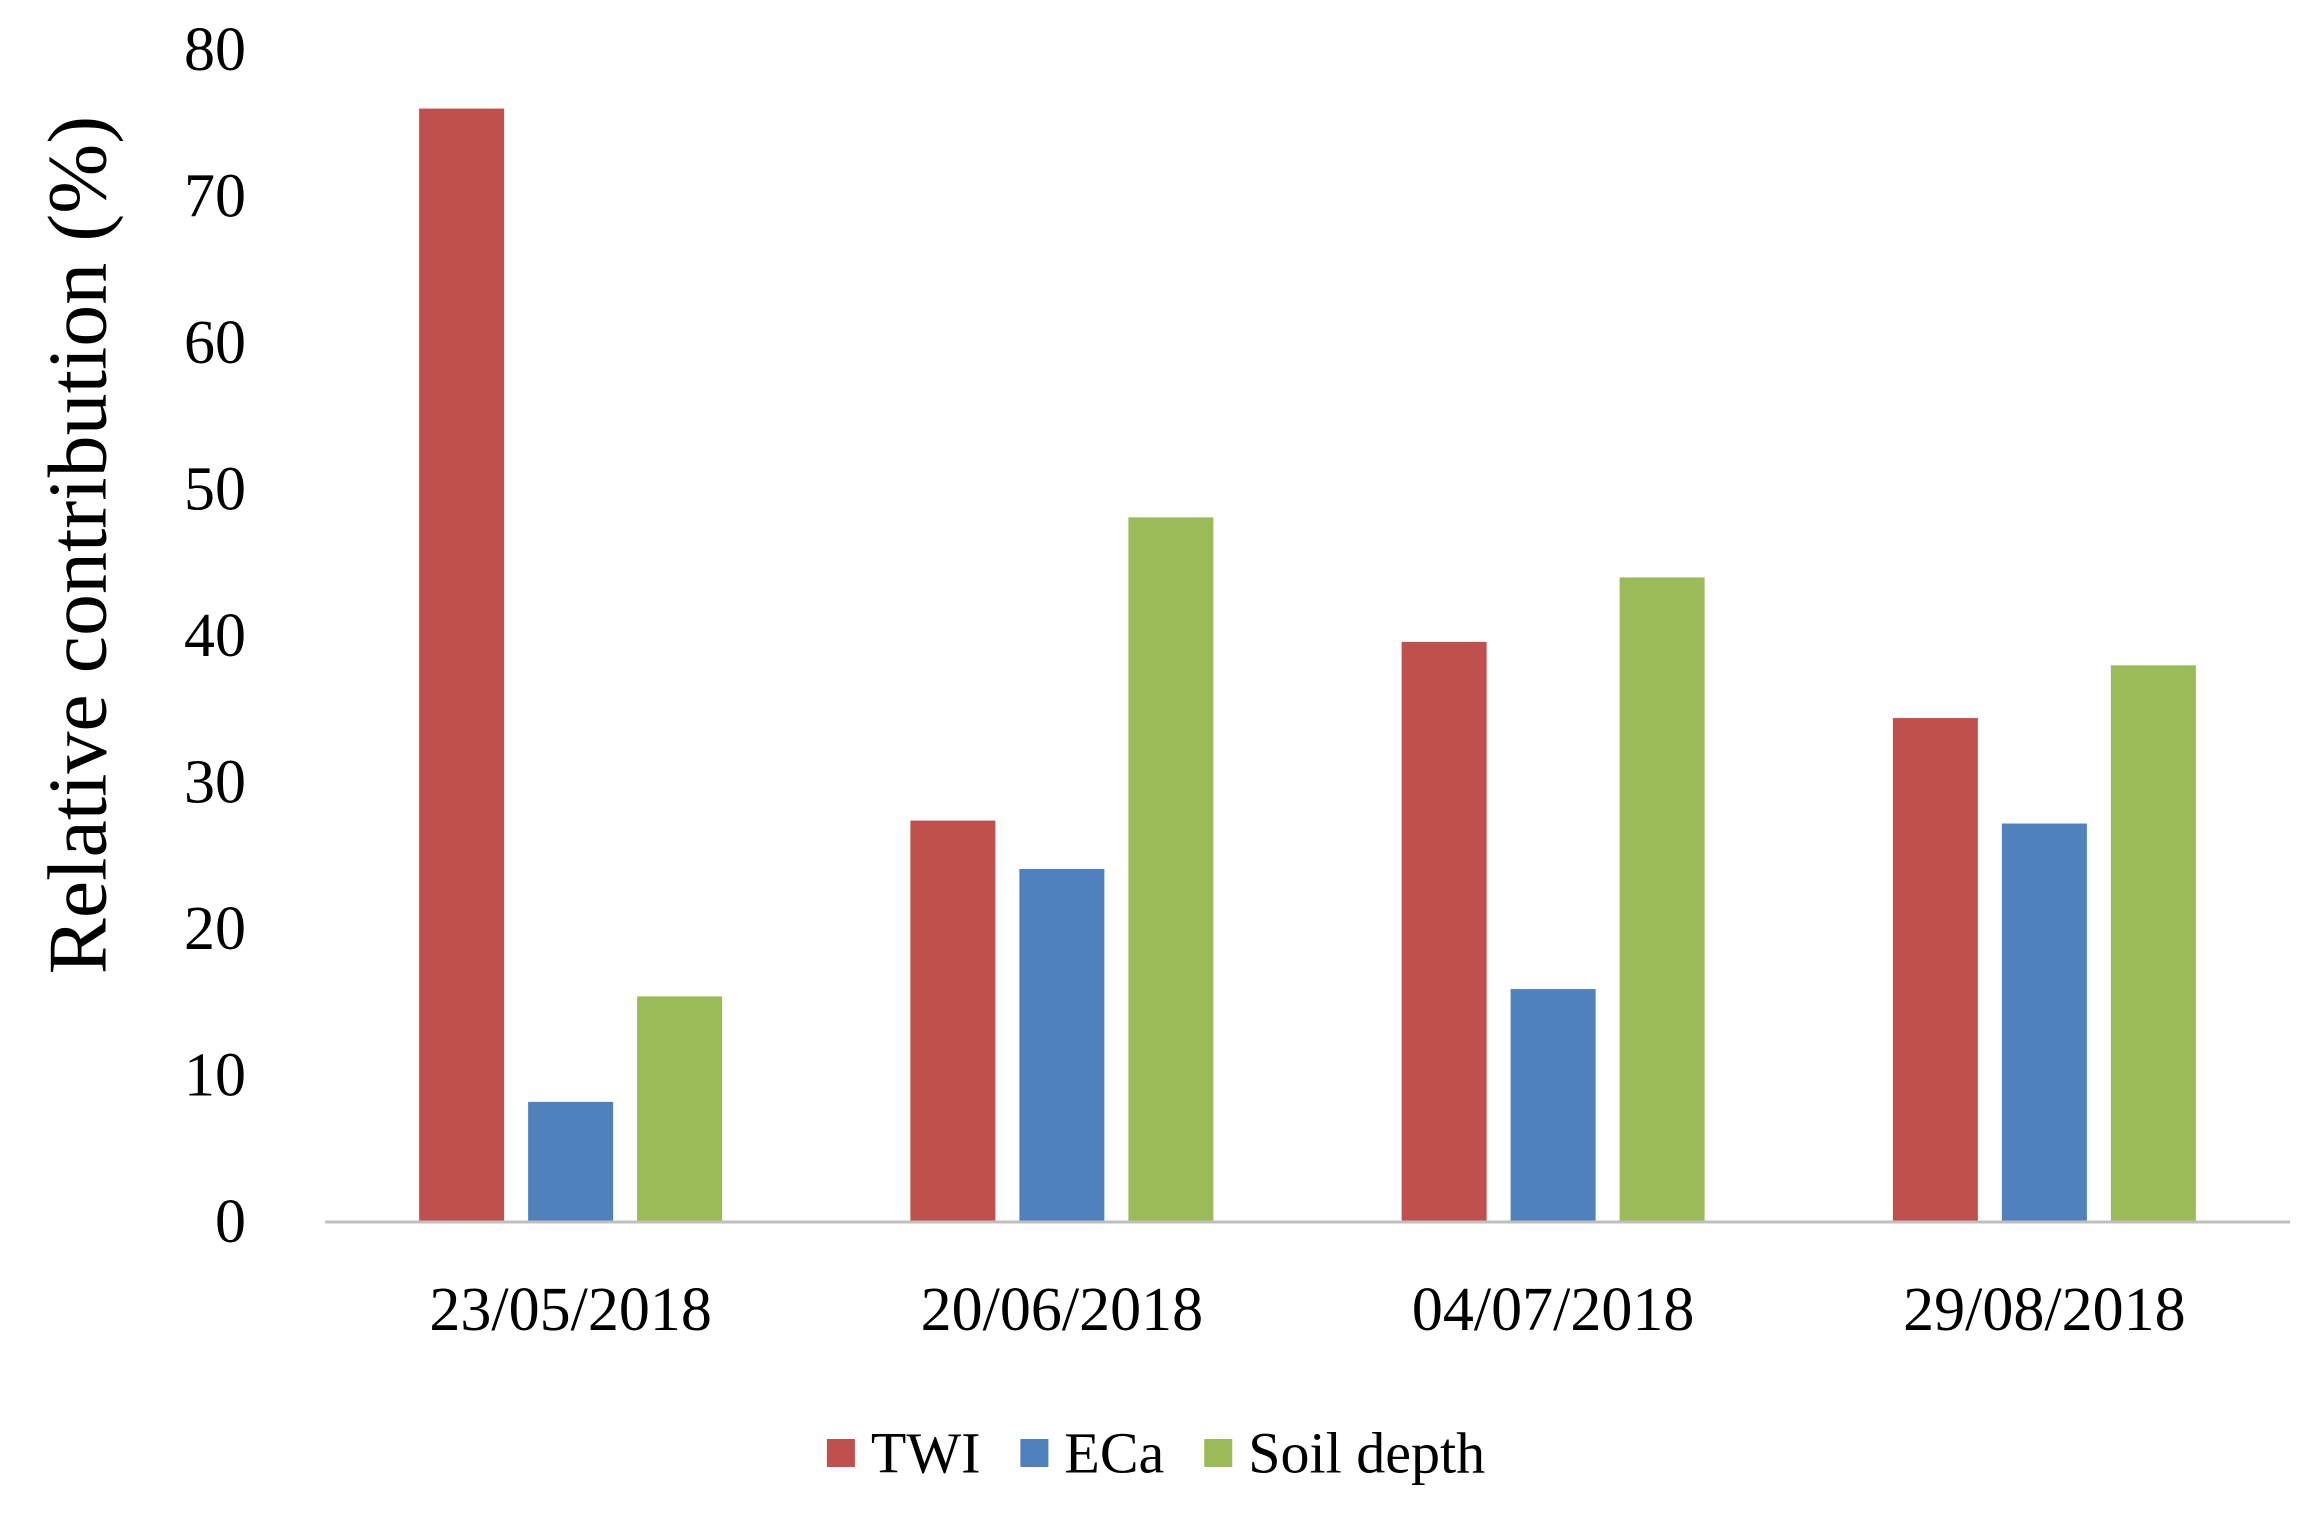 The height and width of the screenshot is (1515, 2312). I want to click on y-axis-title: Relative contribution (%), so click(78, 545).